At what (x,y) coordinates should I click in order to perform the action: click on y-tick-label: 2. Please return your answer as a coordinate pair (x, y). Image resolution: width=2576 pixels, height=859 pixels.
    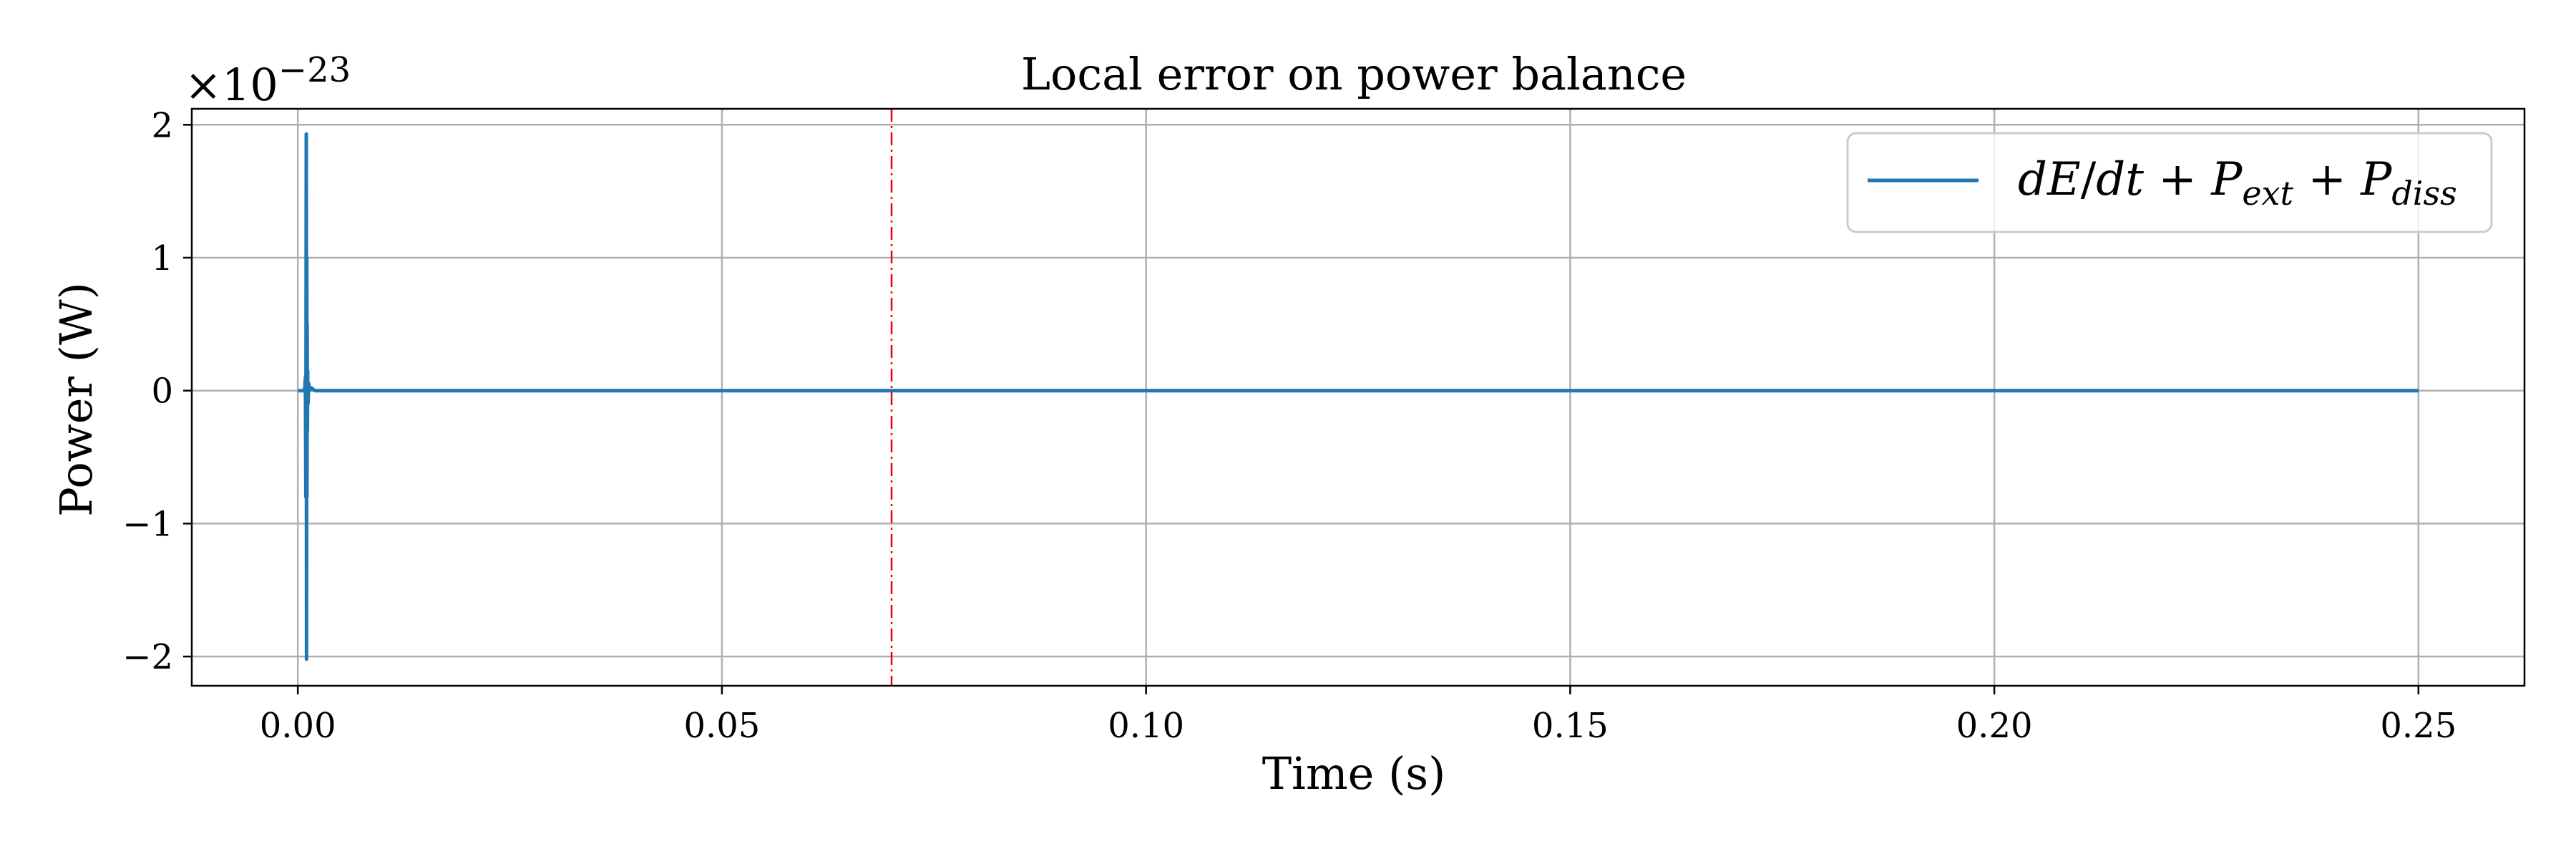
    Looking at the image, I should click on (162, 125).